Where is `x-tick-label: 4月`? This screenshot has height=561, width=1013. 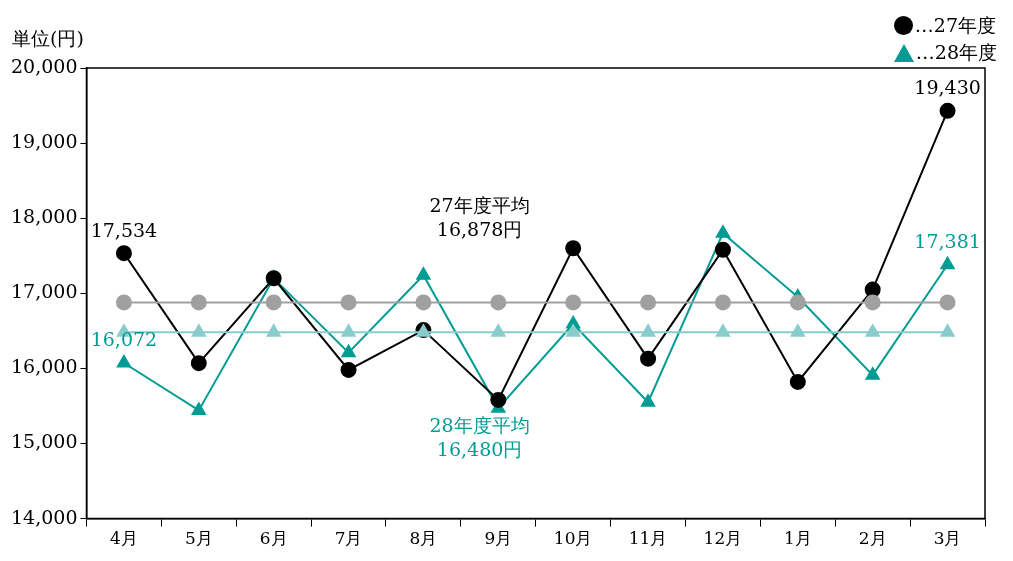
x-tick-label: 4月 is located at coordinates (124, 538).